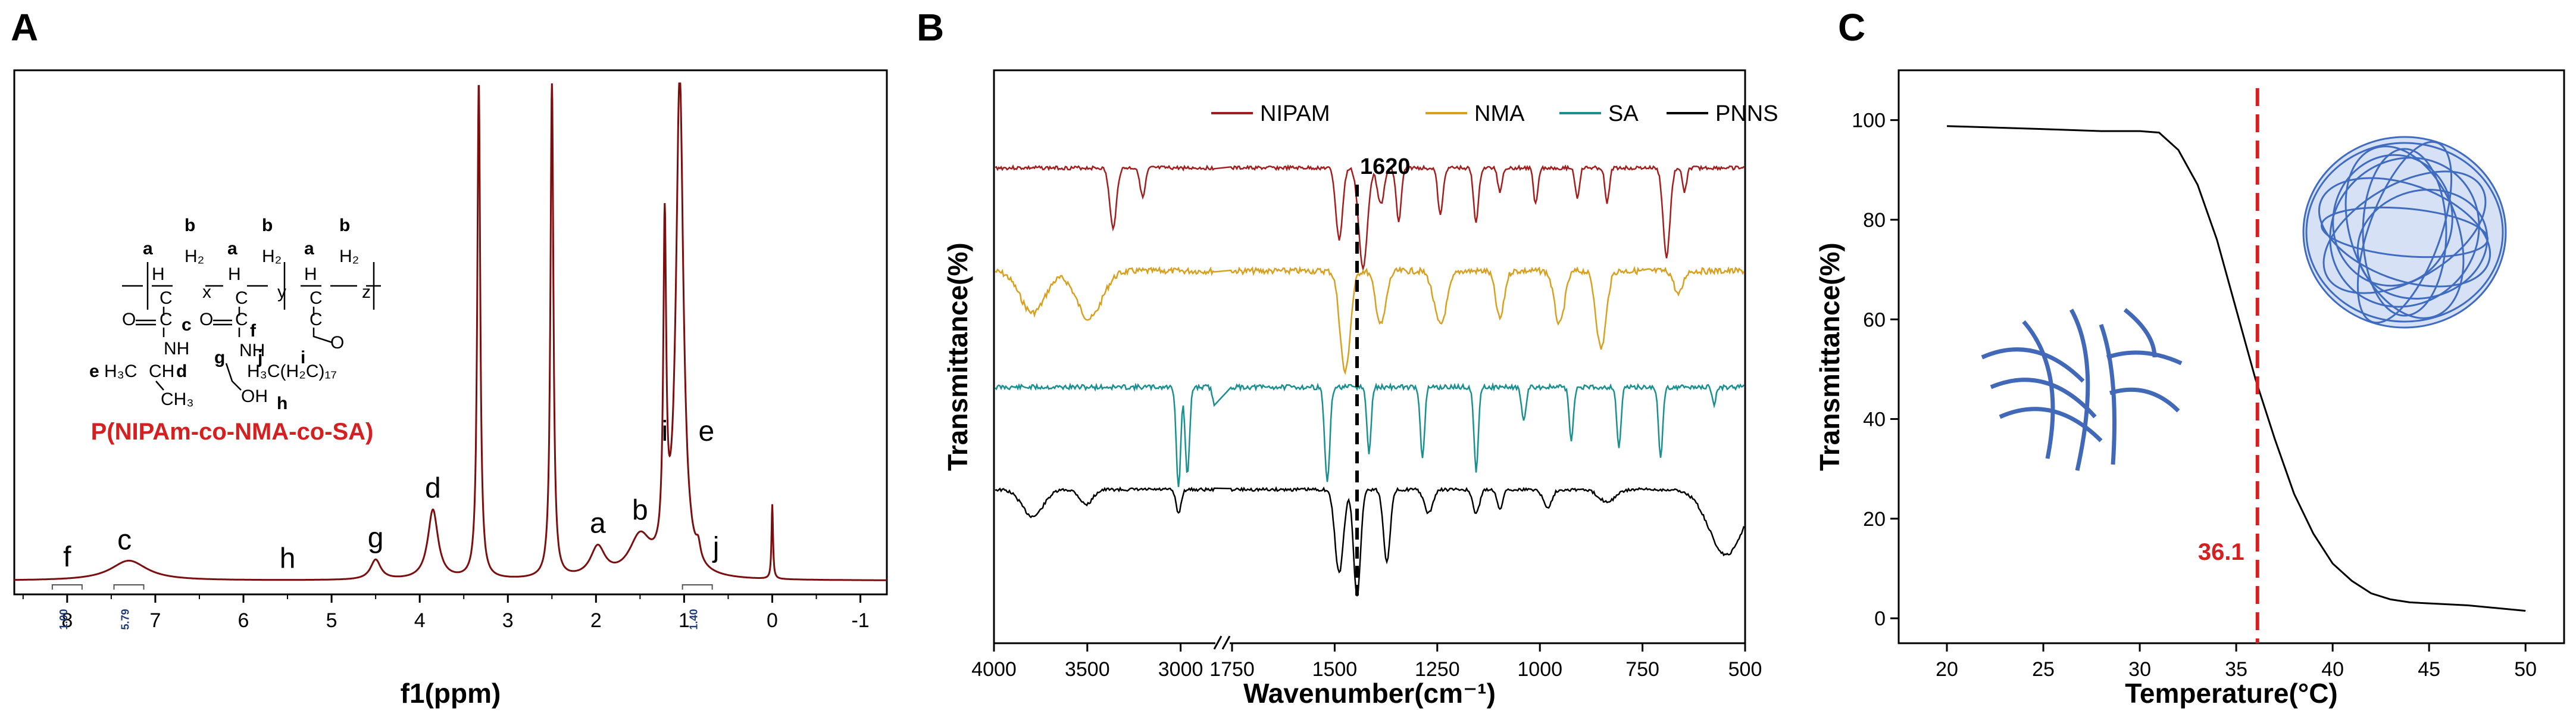 Image resolution: width=2576 pixels, height=726 pixels. I want to click on x-tick-label-a: 8, so click(67, 620).